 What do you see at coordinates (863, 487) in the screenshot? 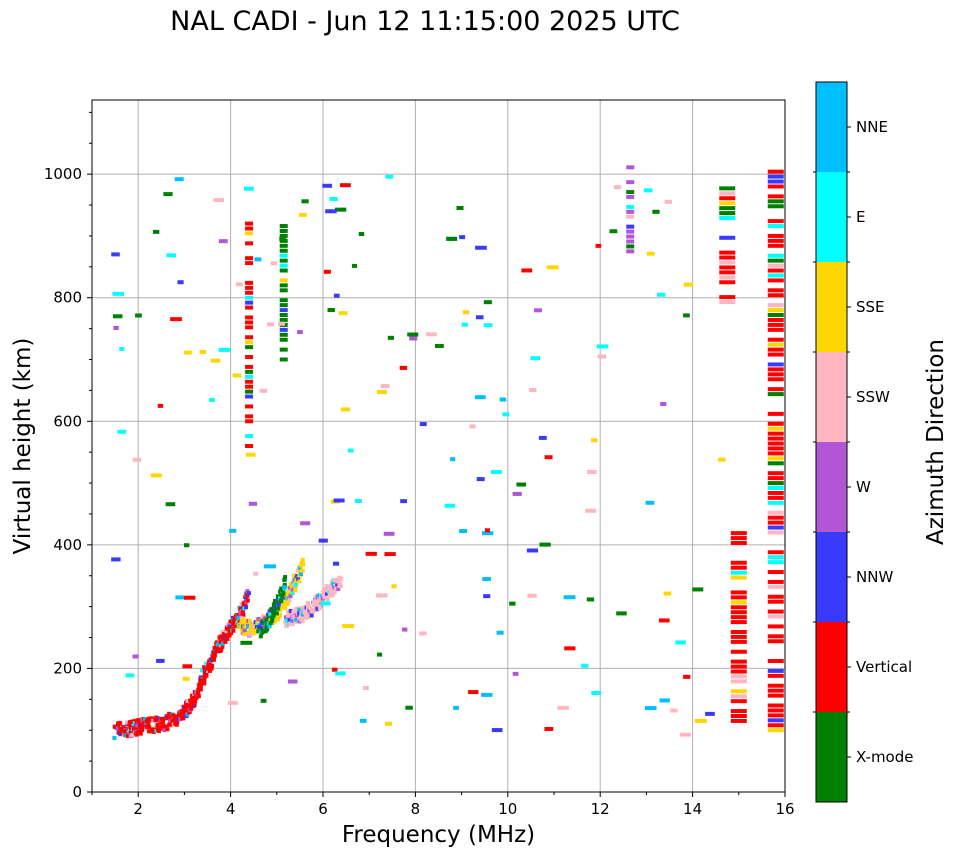
I see `colorbar-label-w: W` at bounding box center [863, 487].